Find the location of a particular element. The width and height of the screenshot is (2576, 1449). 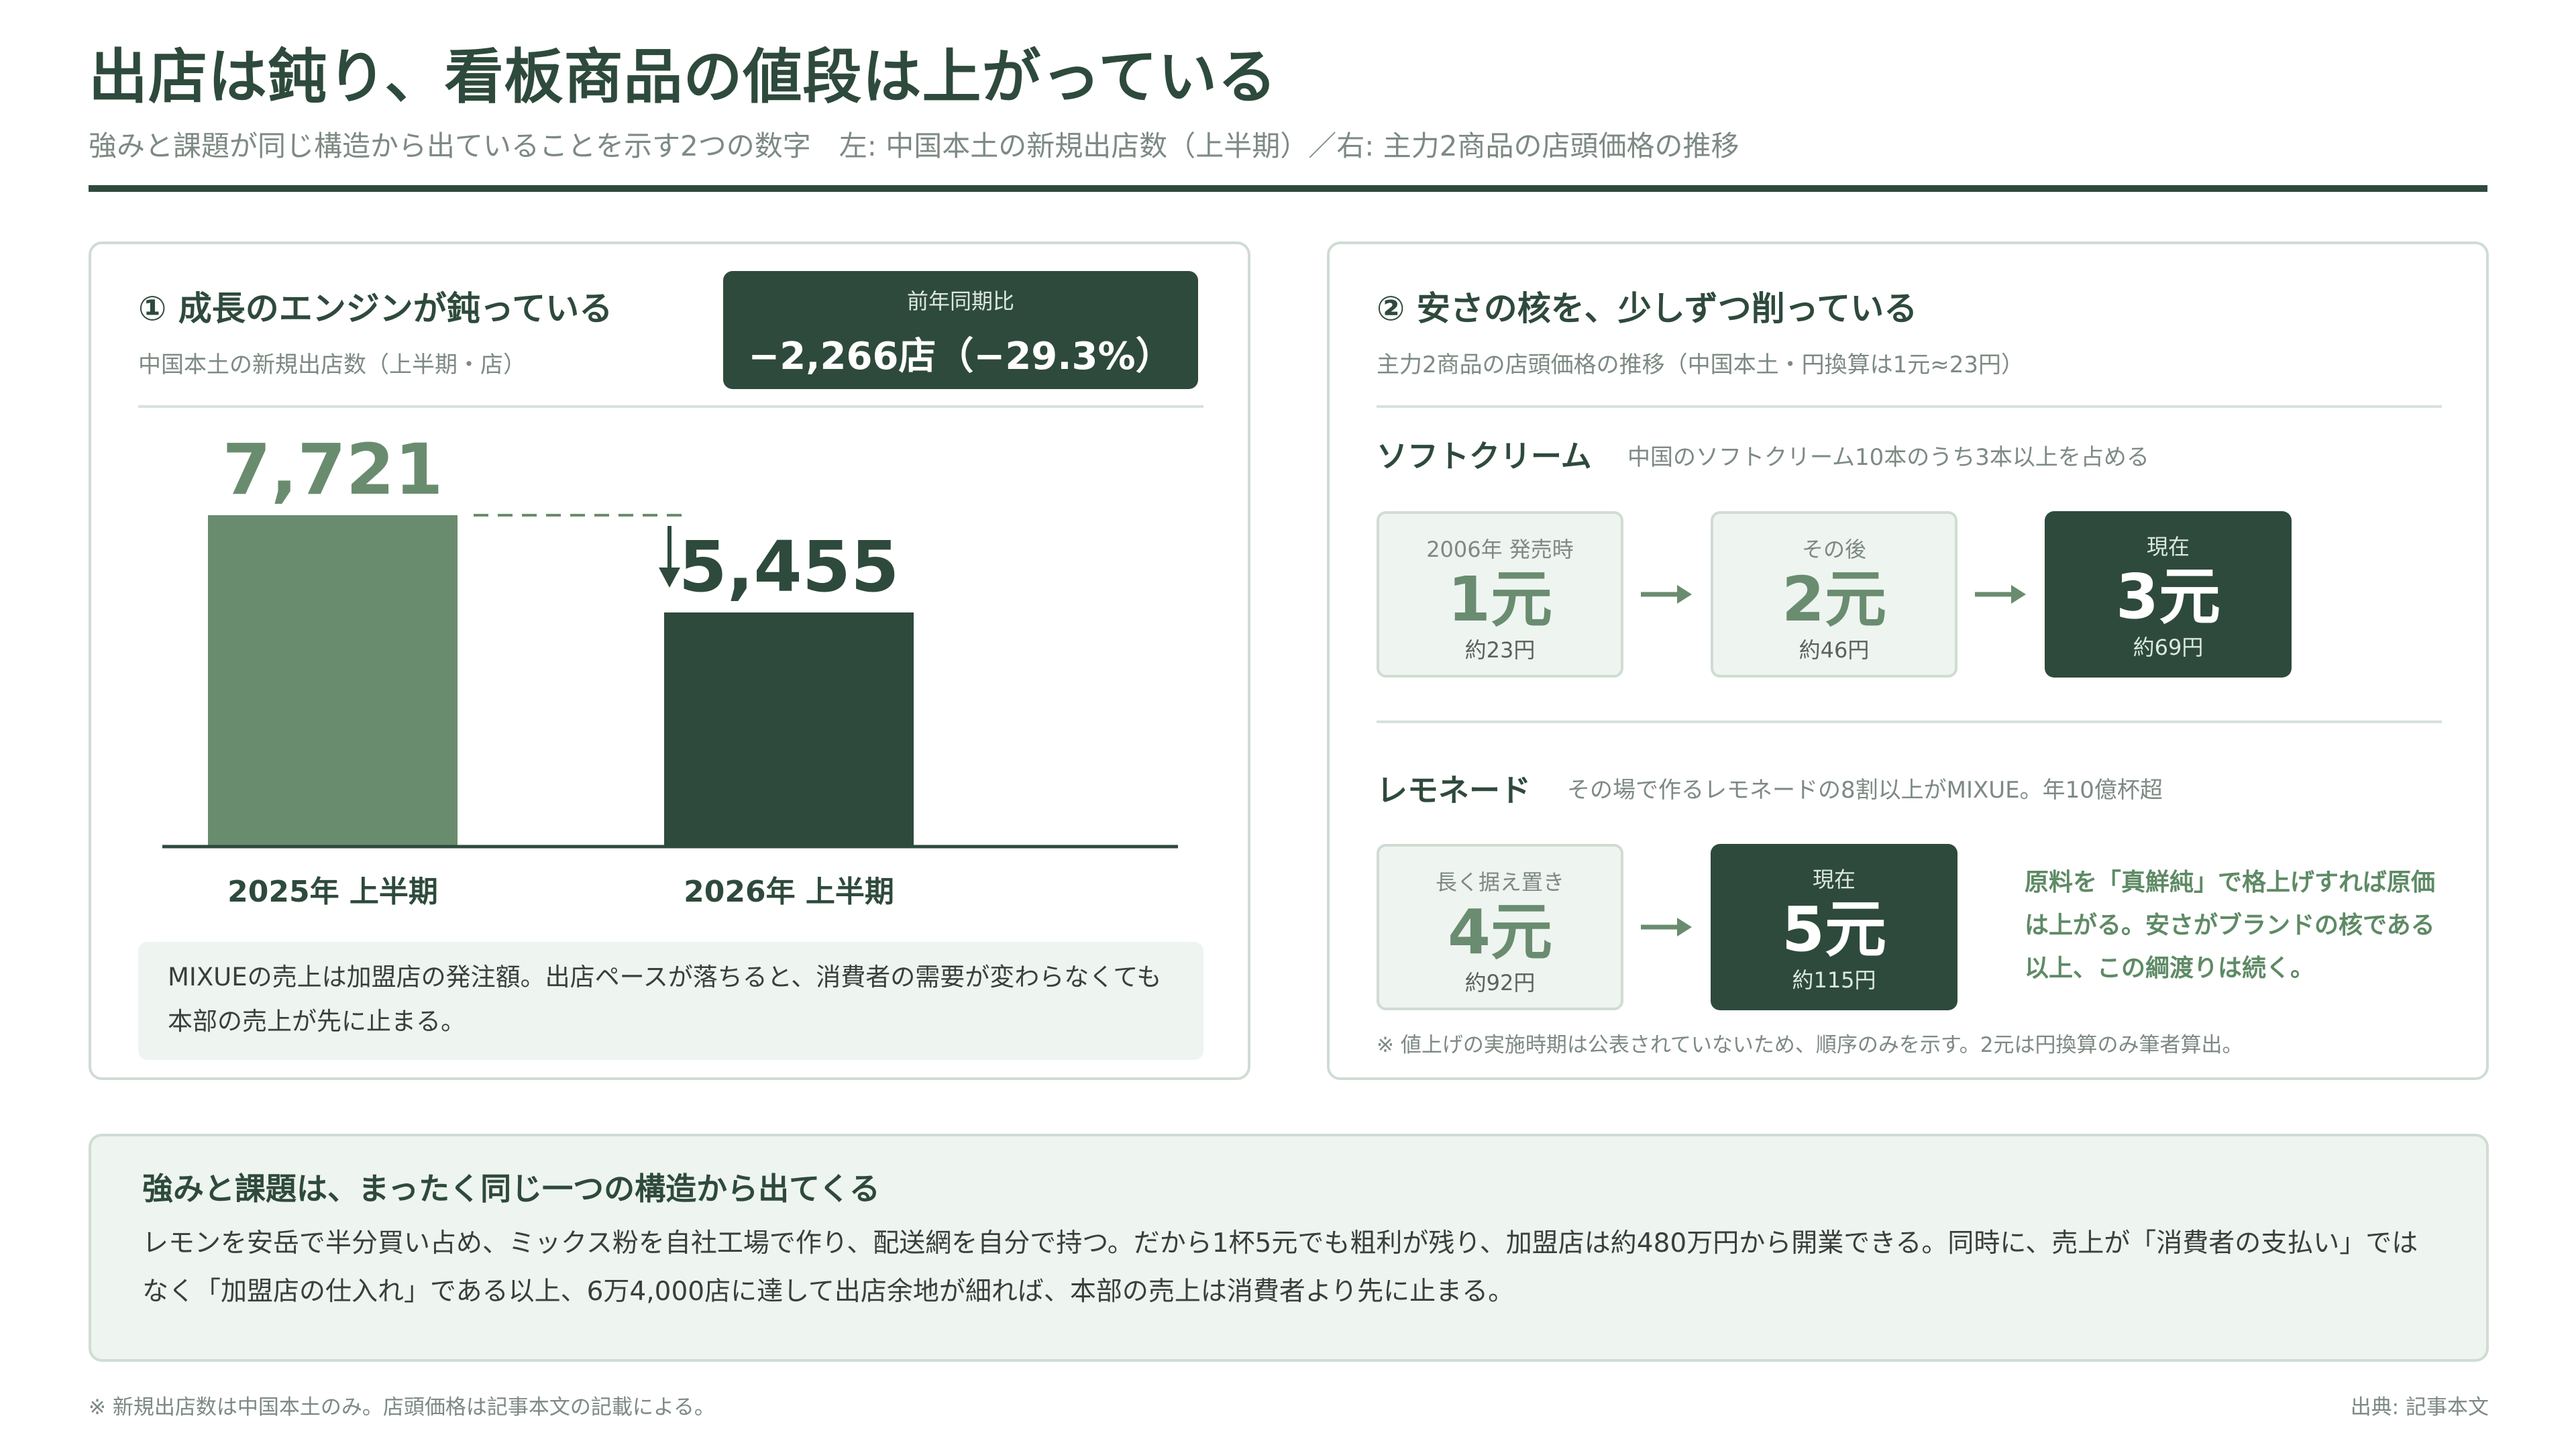

left-panel-heading: ① 成長のエンジンが鈍っている is located at coordinates (375, 308).